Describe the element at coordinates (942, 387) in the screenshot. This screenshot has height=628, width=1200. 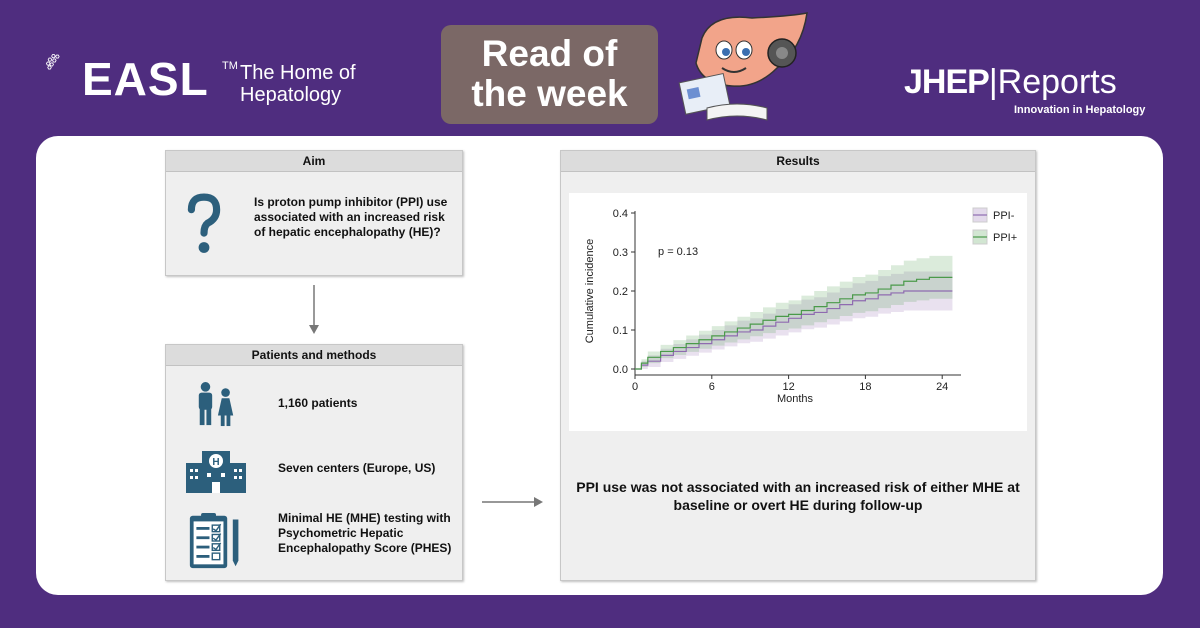
I see `x-tick-label: 24` at that location.